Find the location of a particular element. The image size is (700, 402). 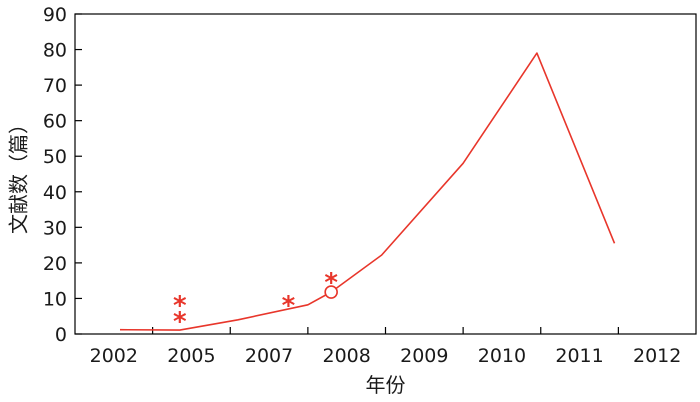

annotations: **** is located at coordinates (255, 302).